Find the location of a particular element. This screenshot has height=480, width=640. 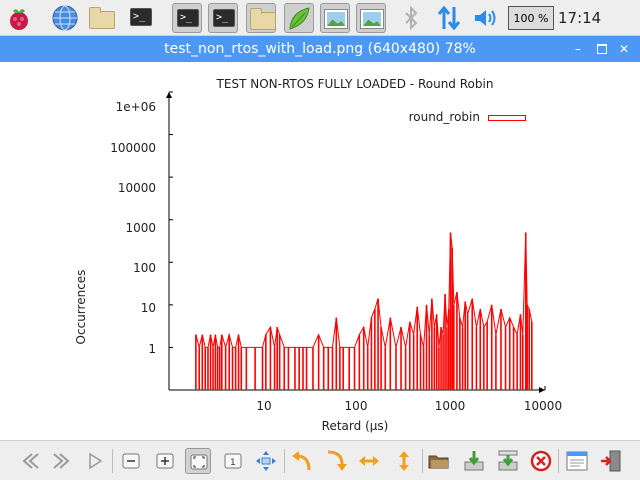

original-size-button: 1 is located at coordinates (233, 461).